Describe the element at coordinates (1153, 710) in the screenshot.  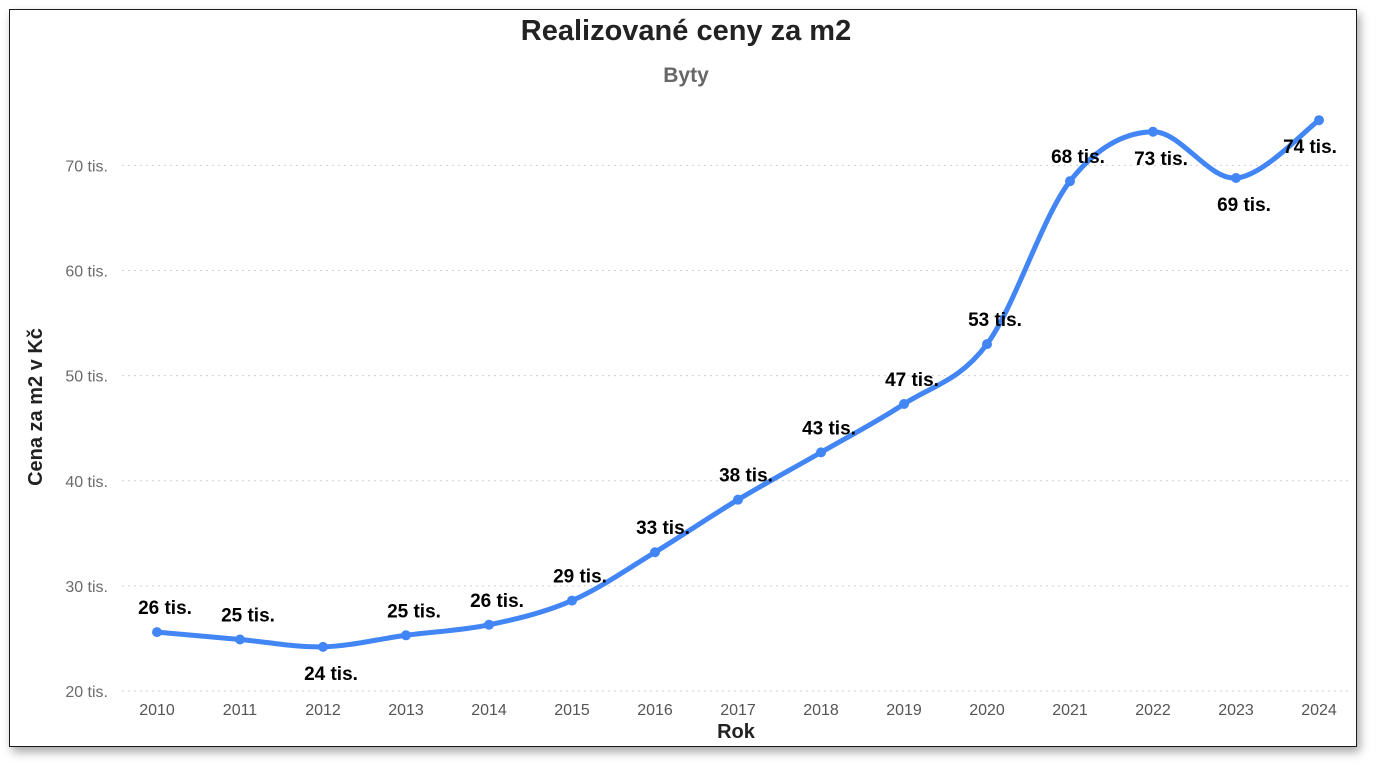
I see `x-tick-label: 2022` at that location.